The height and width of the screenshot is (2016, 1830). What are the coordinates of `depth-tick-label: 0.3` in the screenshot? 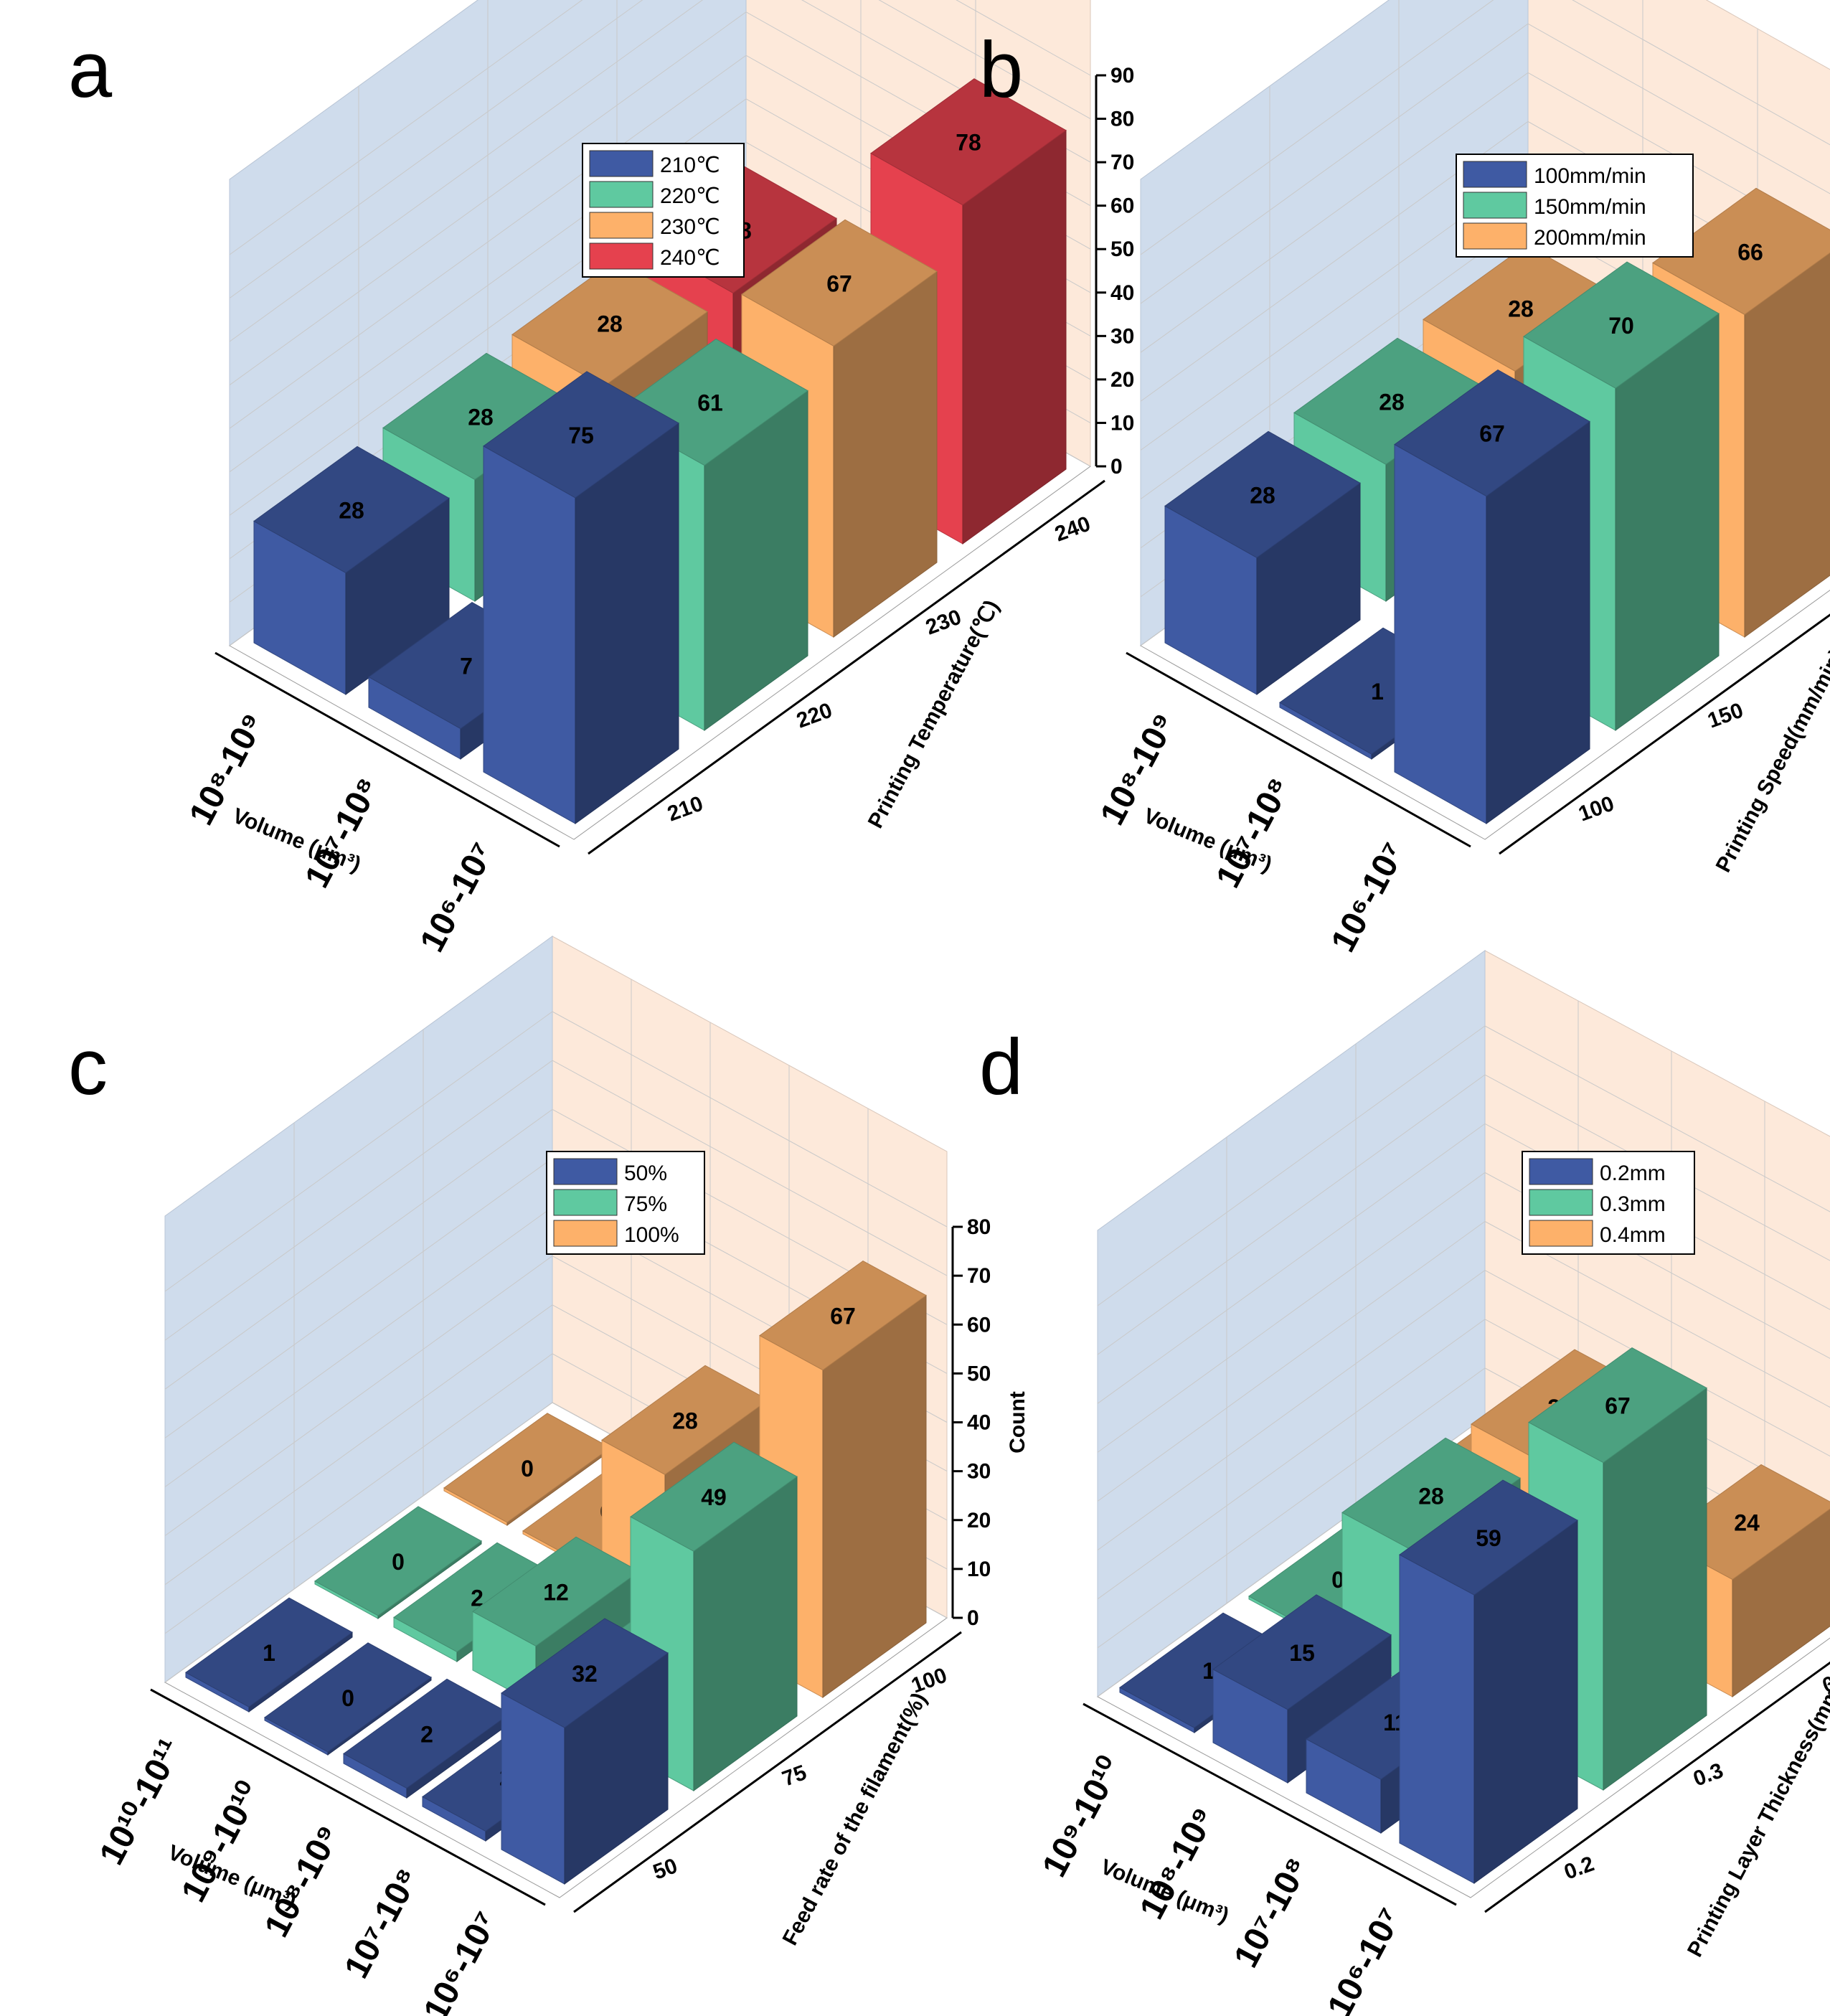 It's located at (1708, 1774).